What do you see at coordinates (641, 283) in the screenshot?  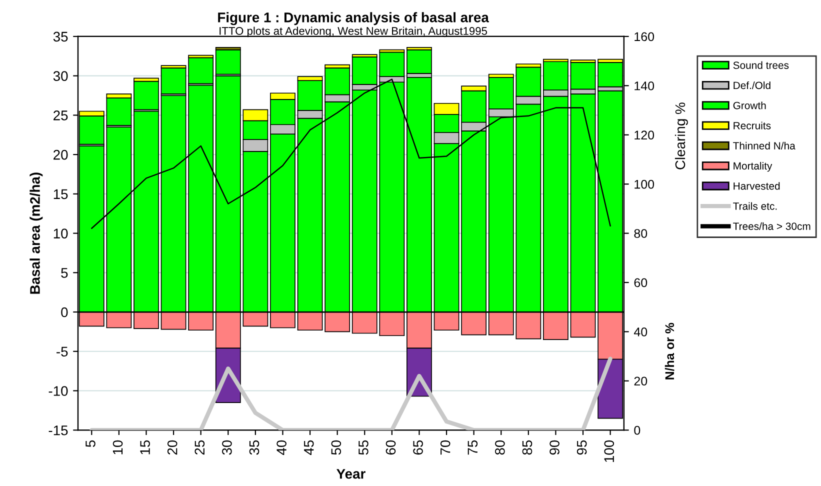 I see `y2-tick-label: 60` at bounding box center [641, 283].